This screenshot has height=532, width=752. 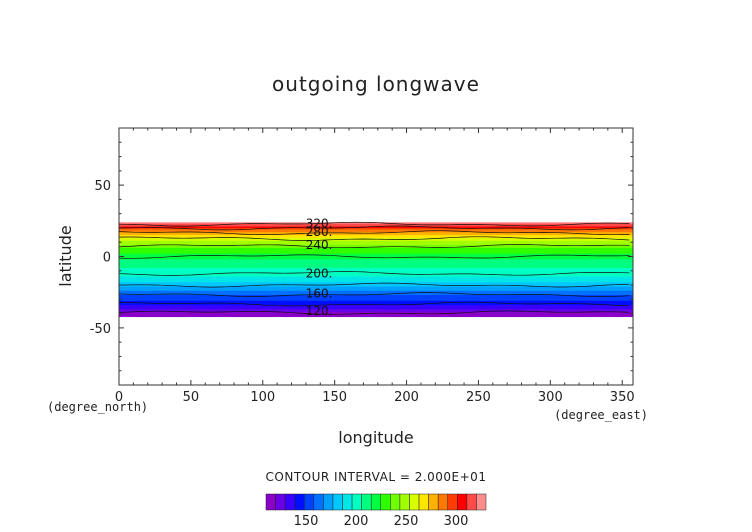 I want to click on contour-labels: 320.280.240. 200. 160. 120., so click(x=319, y=267).